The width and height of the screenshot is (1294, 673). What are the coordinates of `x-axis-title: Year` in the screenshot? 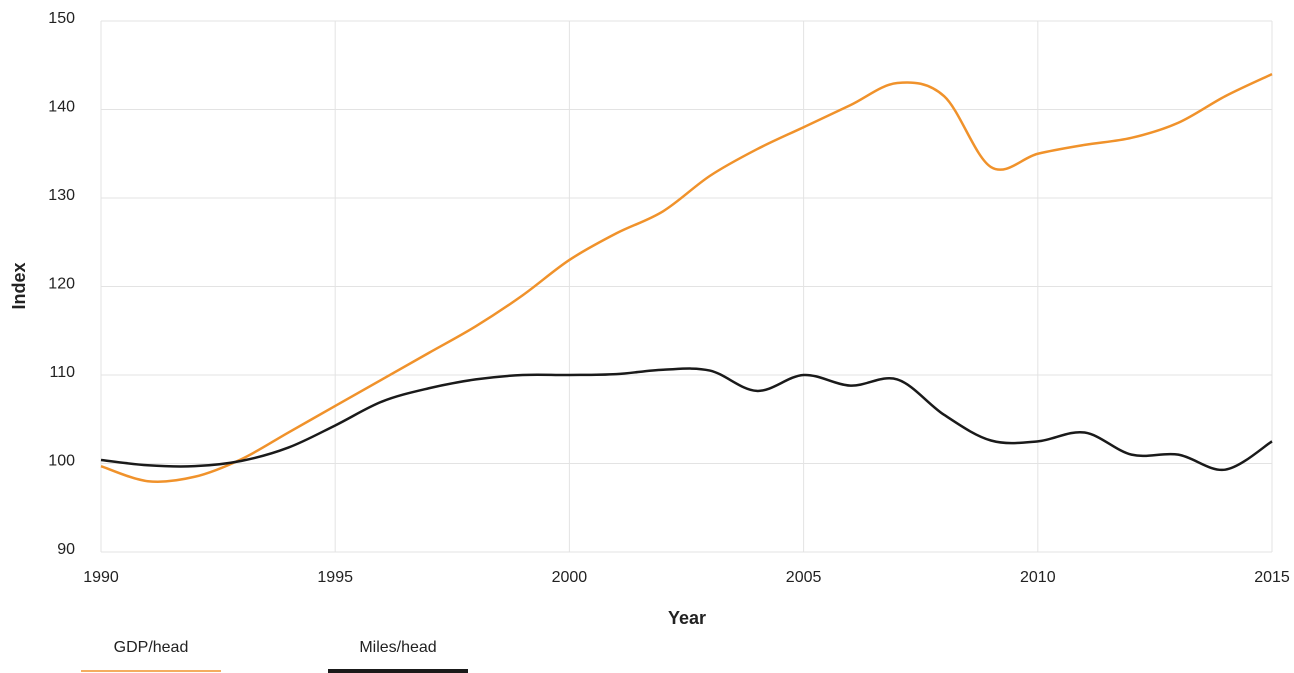 It's located at (687, 618).